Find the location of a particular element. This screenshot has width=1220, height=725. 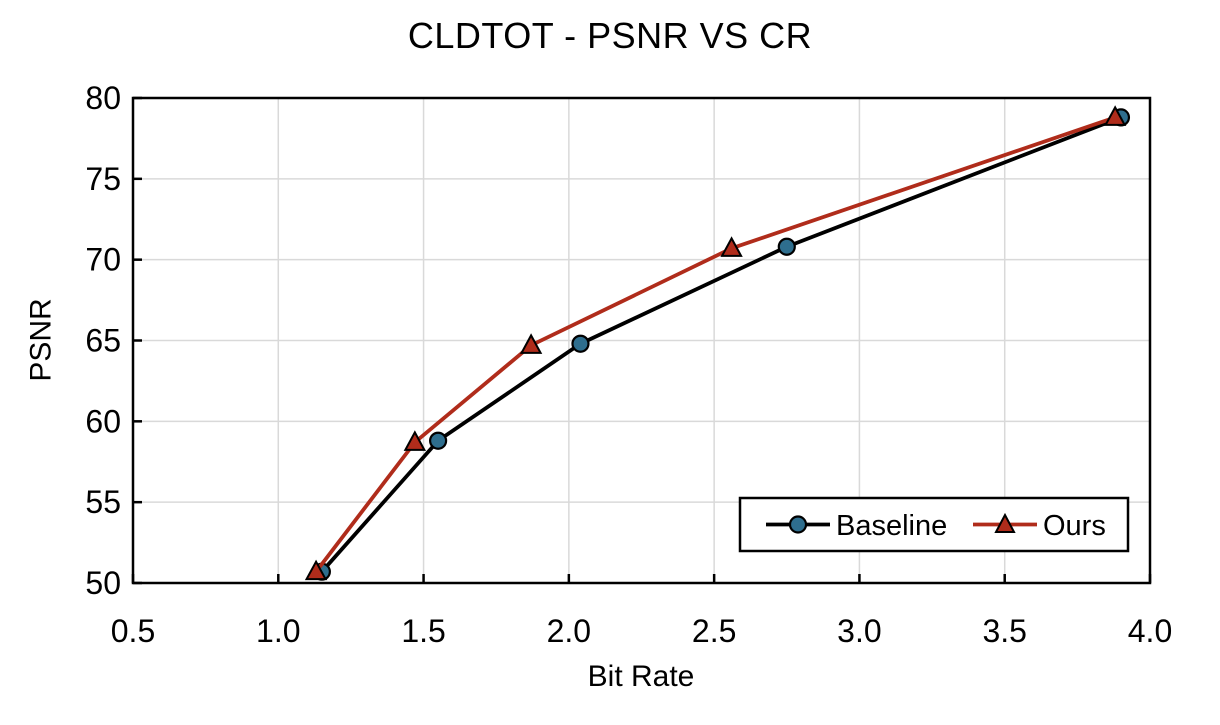

x-tick-label: 2.5 is located at coordinates (714, 631).